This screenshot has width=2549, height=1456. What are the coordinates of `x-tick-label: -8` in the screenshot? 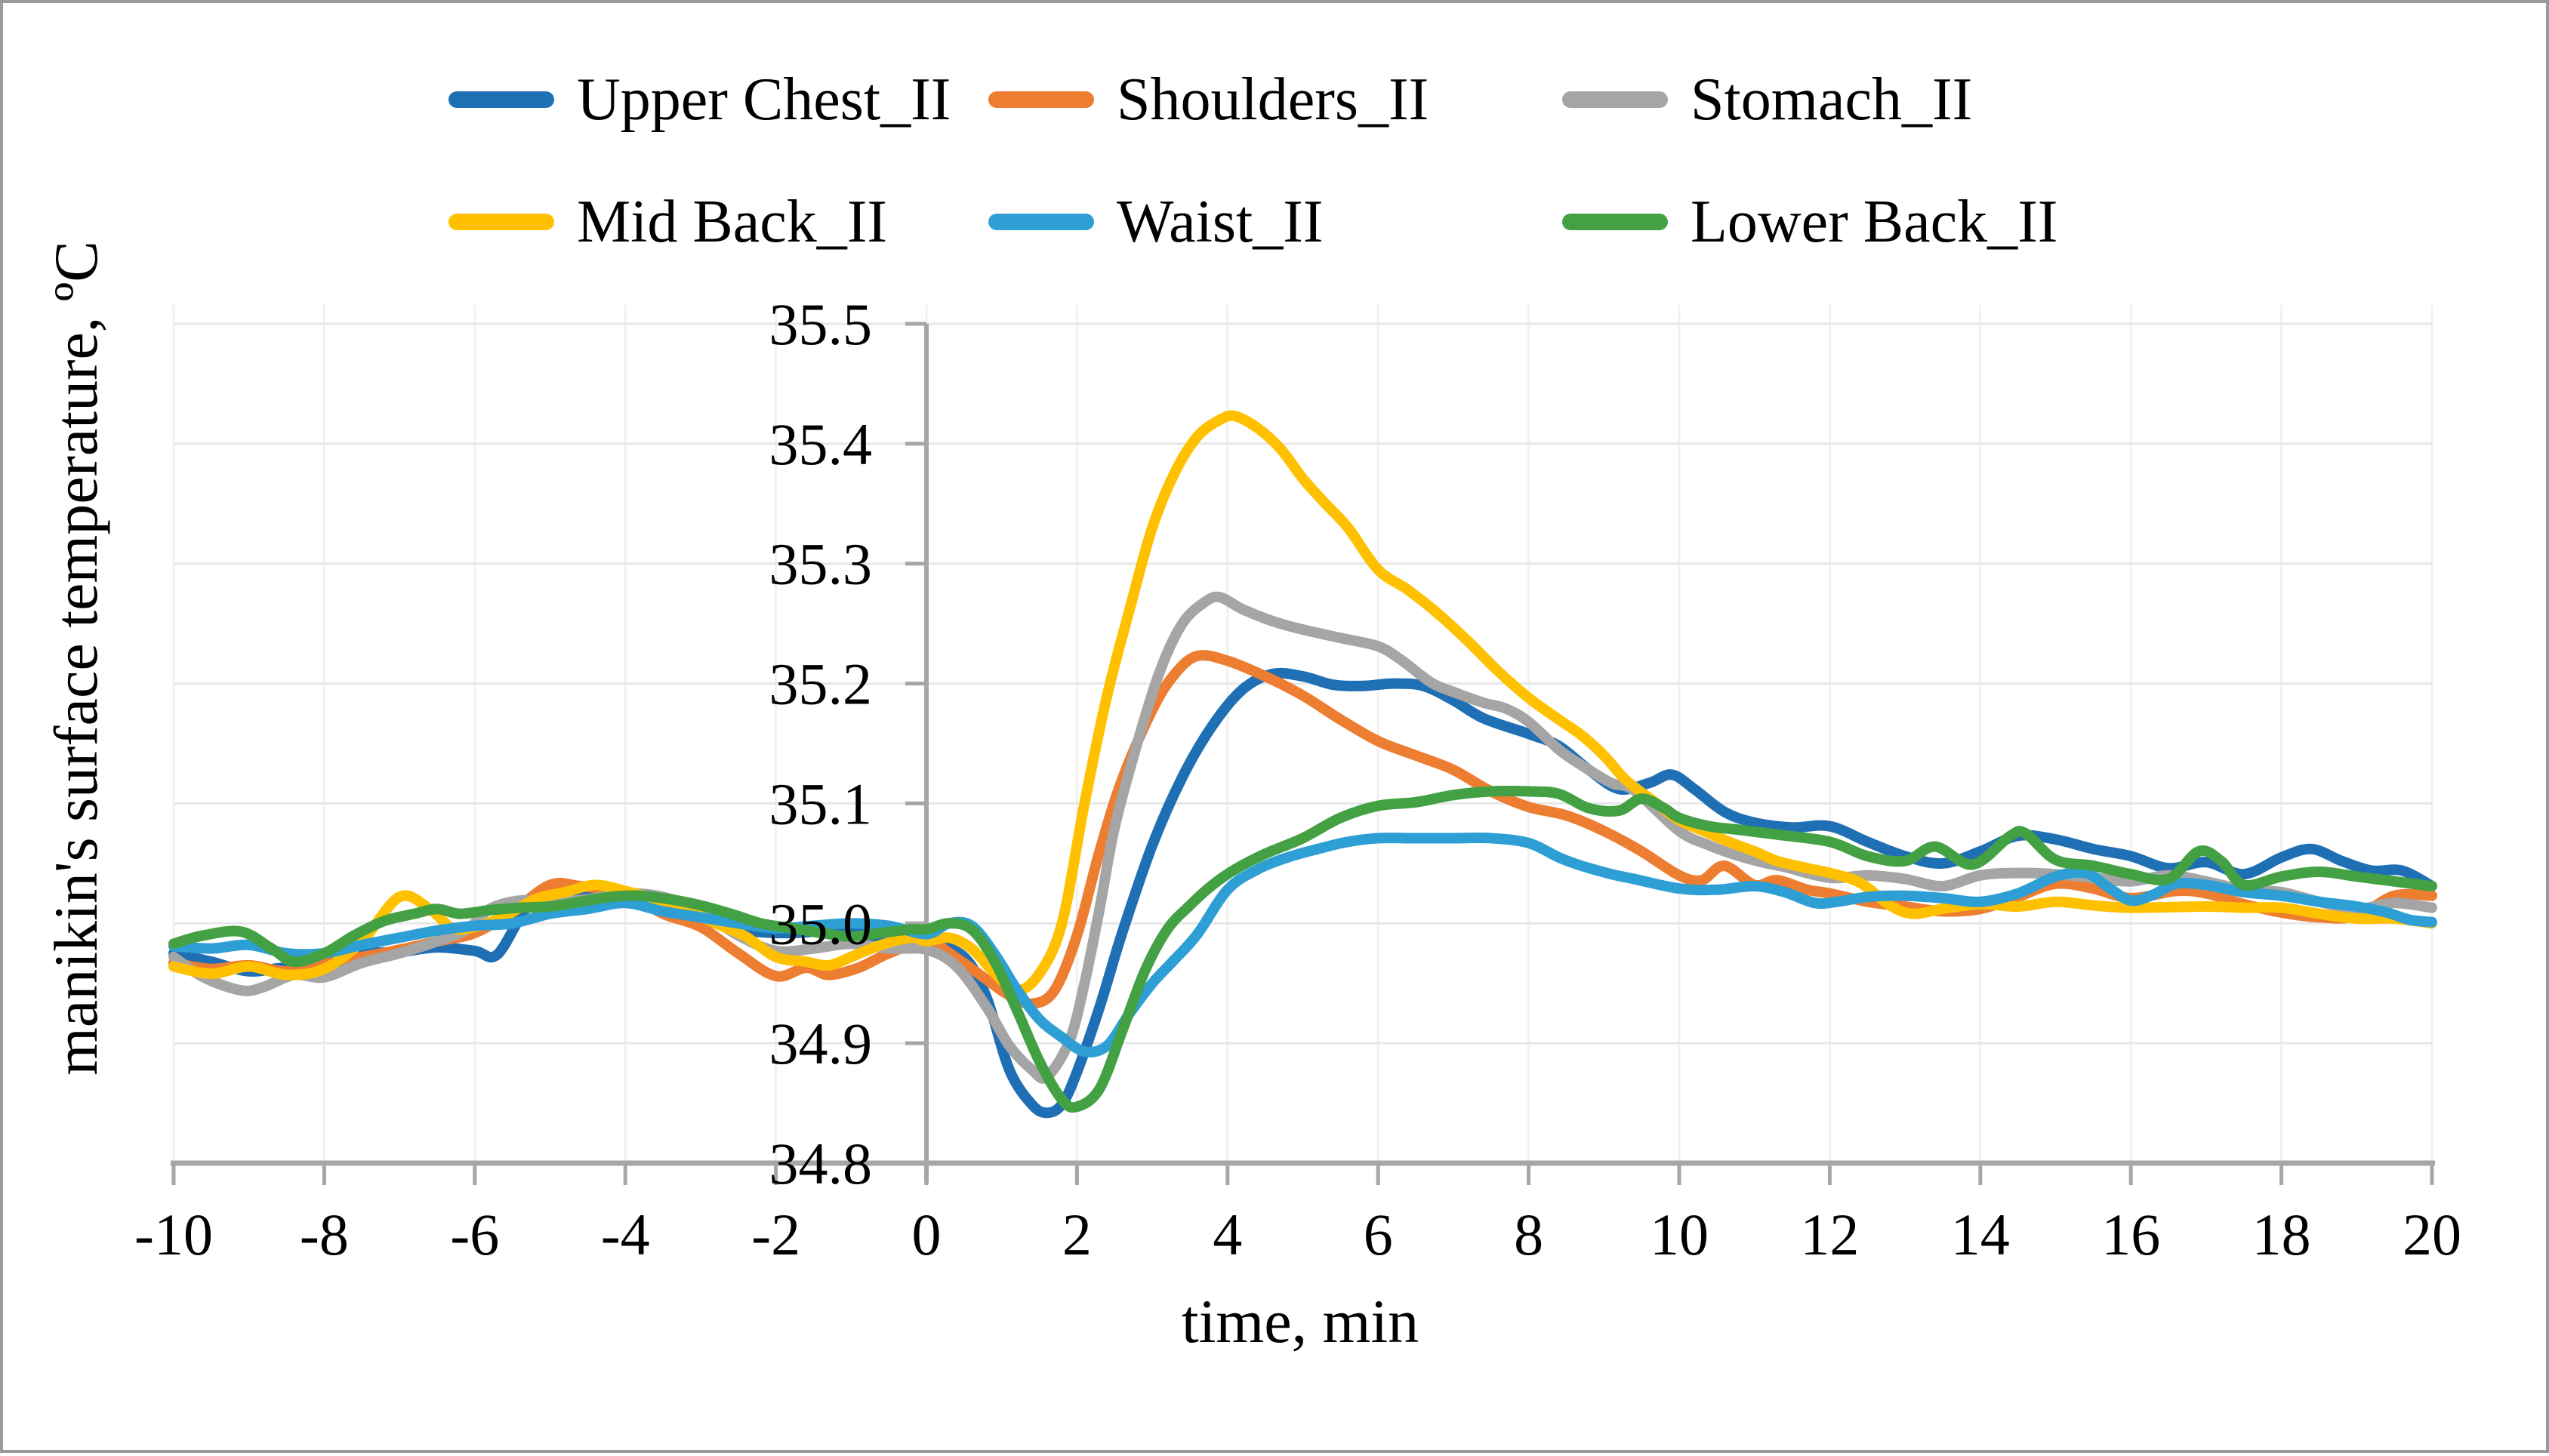 It's located at (324, 1234).